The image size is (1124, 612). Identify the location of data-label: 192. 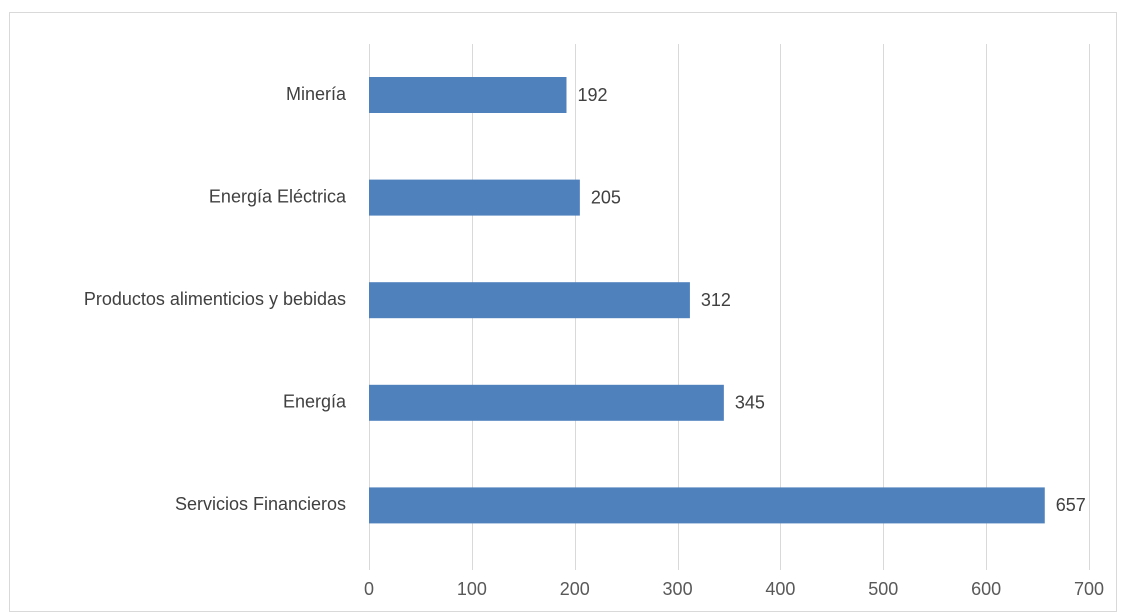
(592, 95).